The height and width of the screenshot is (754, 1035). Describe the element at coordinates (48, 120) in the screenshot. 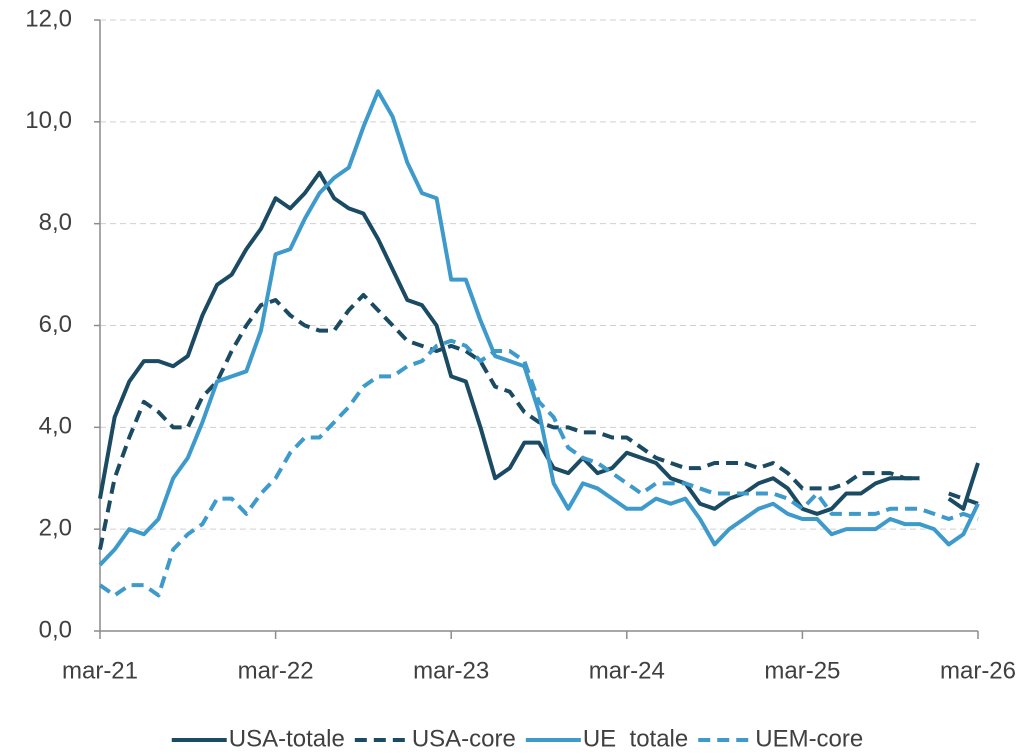

I see `y-tick-label: 10,0` at that location.